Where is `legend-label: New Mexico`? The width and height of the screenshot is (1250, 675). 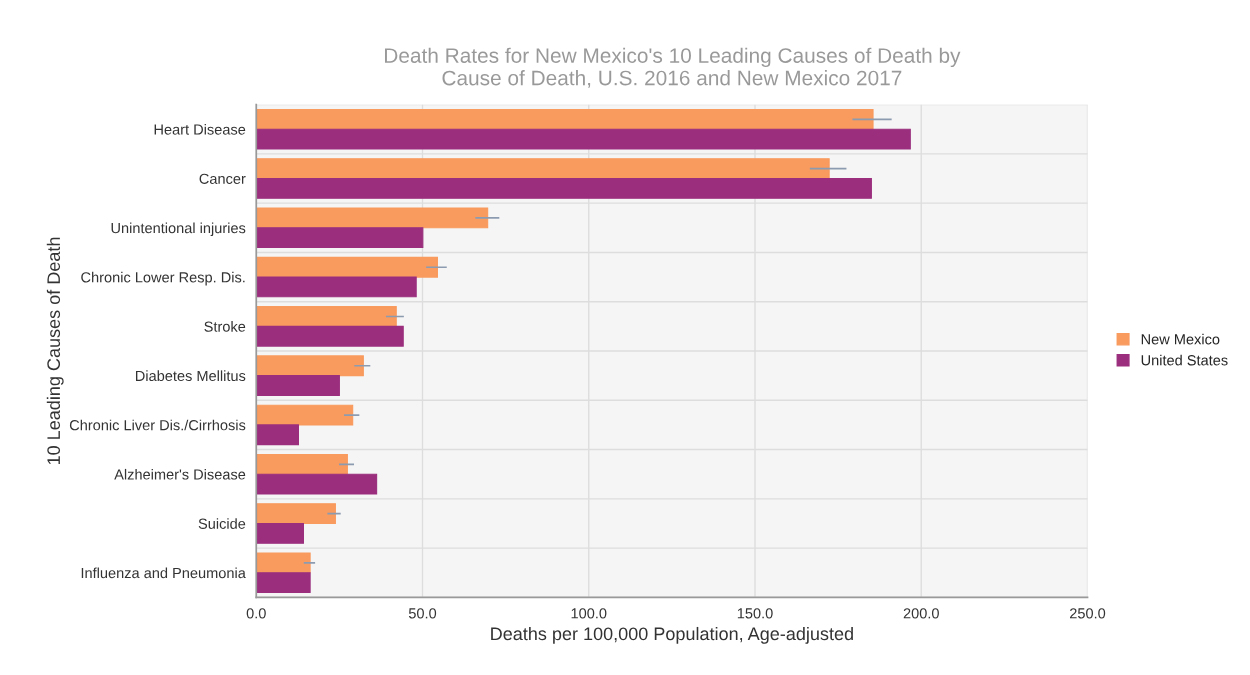
legend-label: New Mexico is located at coordinates (1180, 339).